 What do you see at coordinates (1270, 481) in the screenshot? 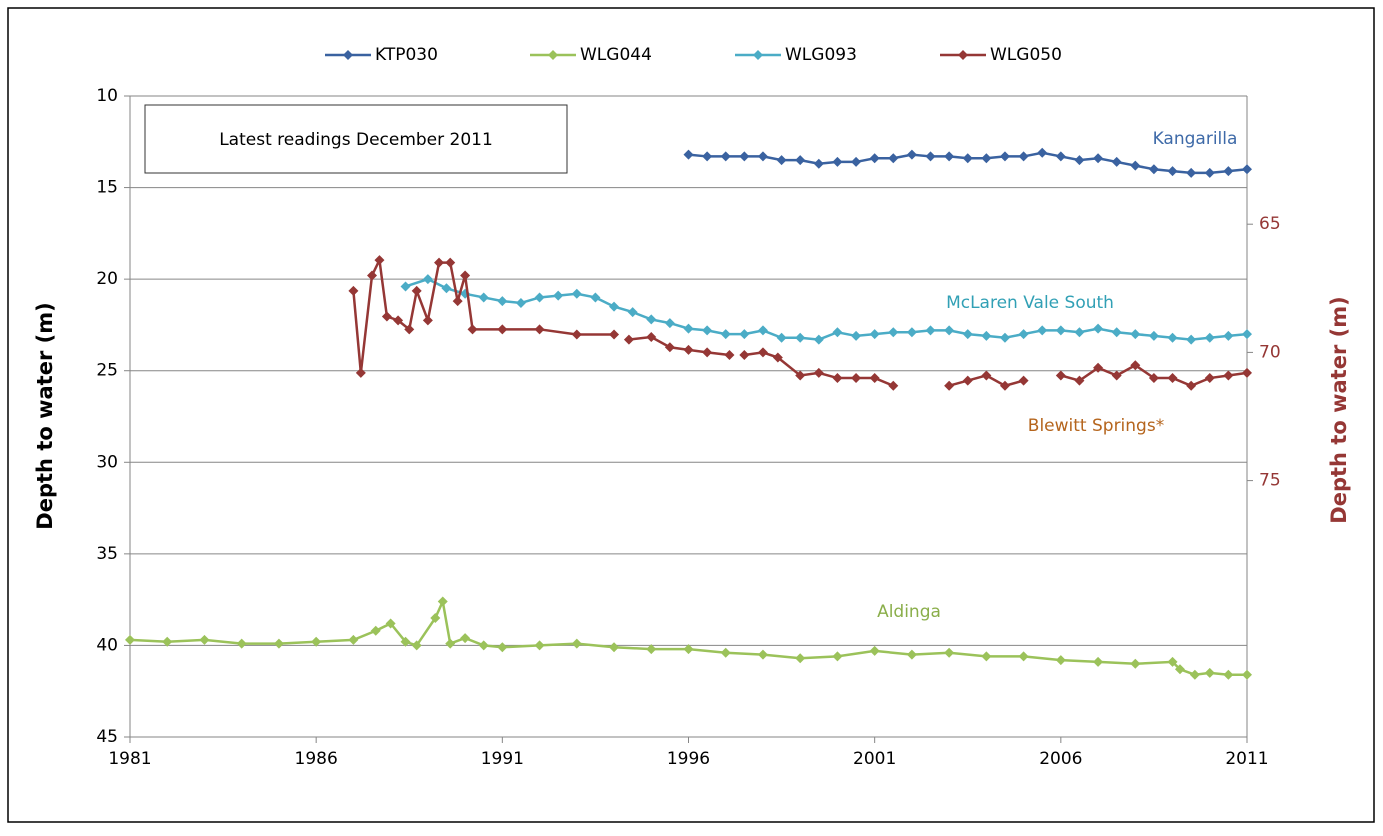
I see `y2-tick-label: 75` at bounding box center [1270, 481].